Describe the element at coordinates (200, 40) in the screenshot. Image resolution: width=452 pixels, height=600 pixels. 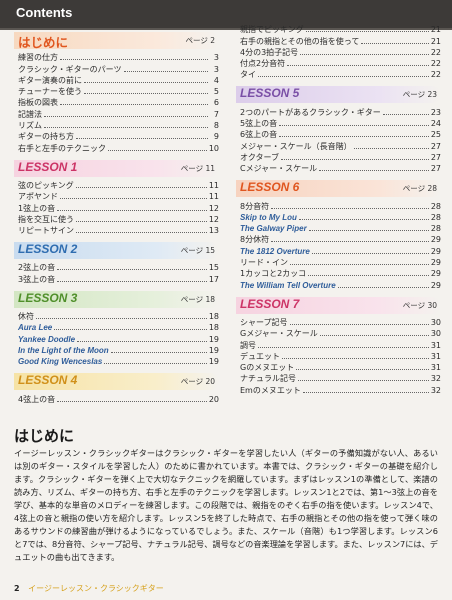
I see `section-page: ページ 2` at that location.